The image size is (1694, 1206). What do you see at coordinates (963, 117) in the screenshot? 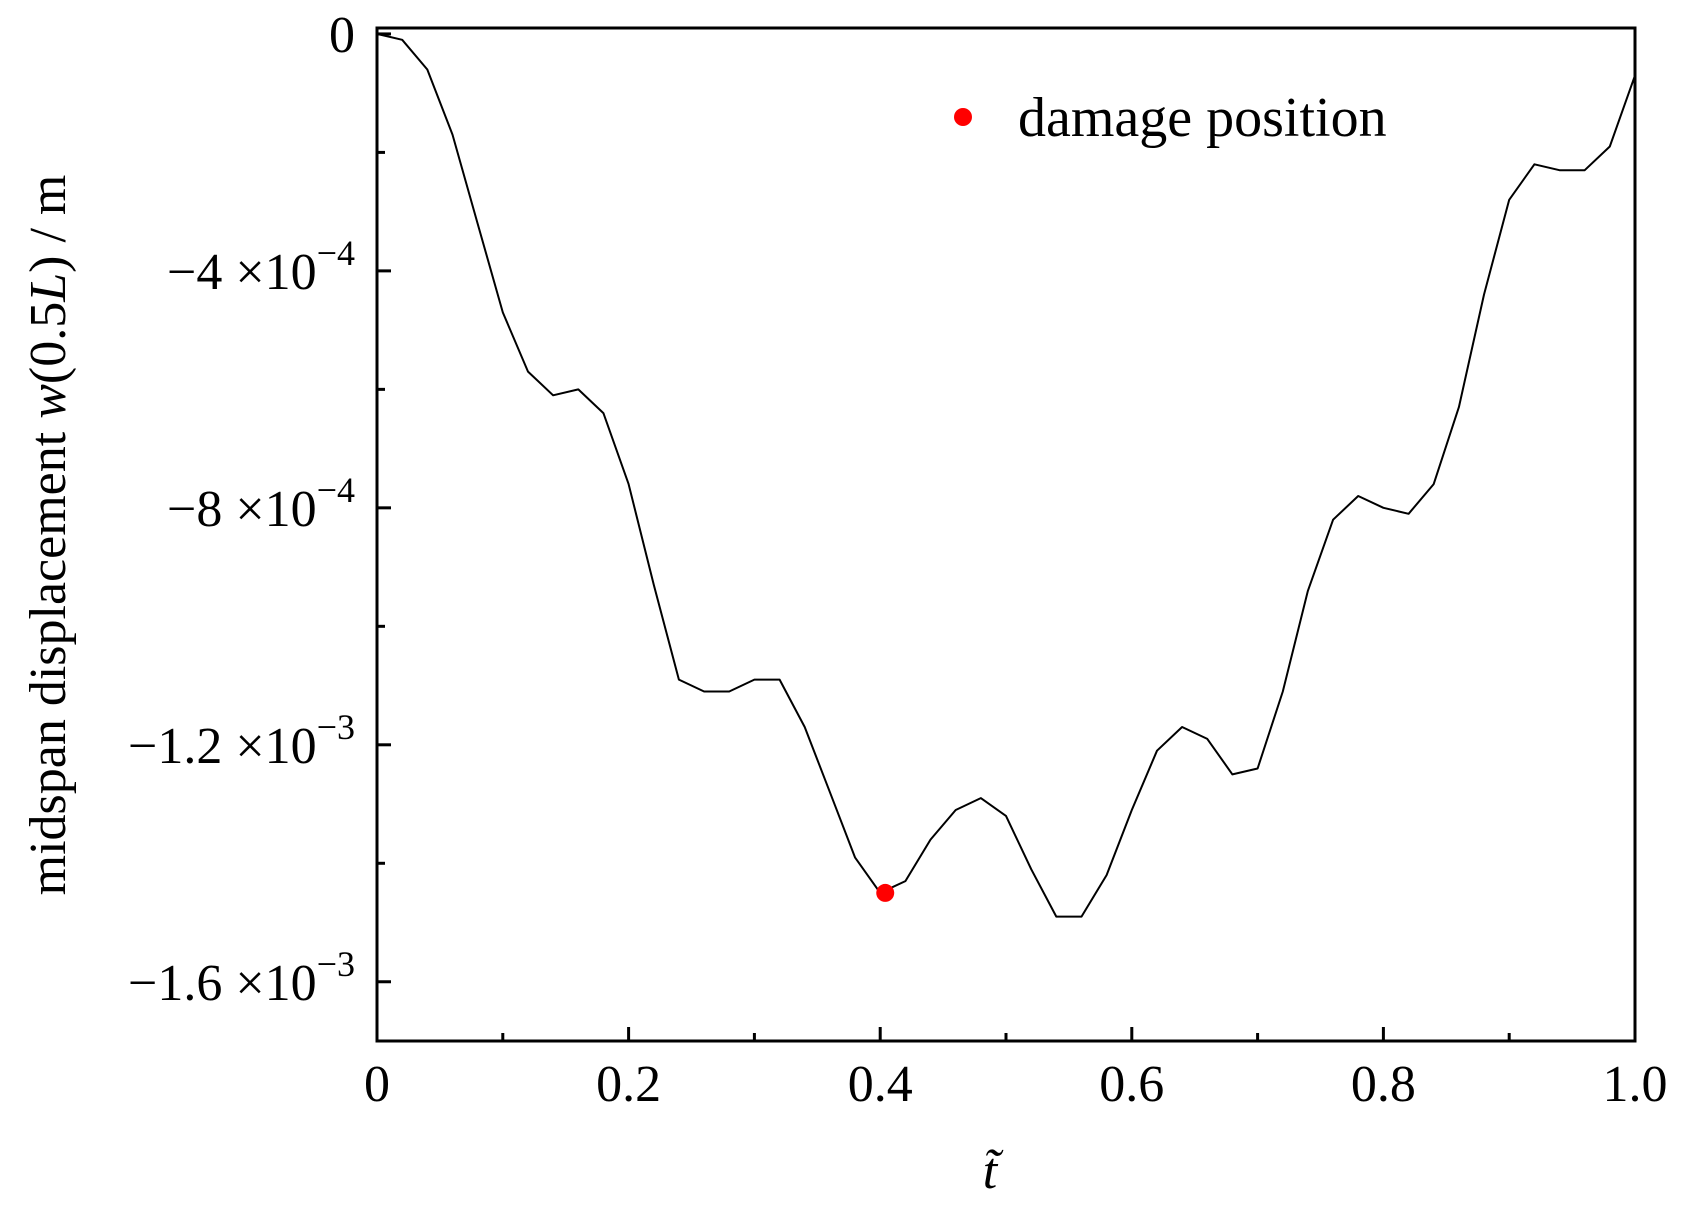
I see `legend-marker-damage-position` at bounding box center [963, 117].